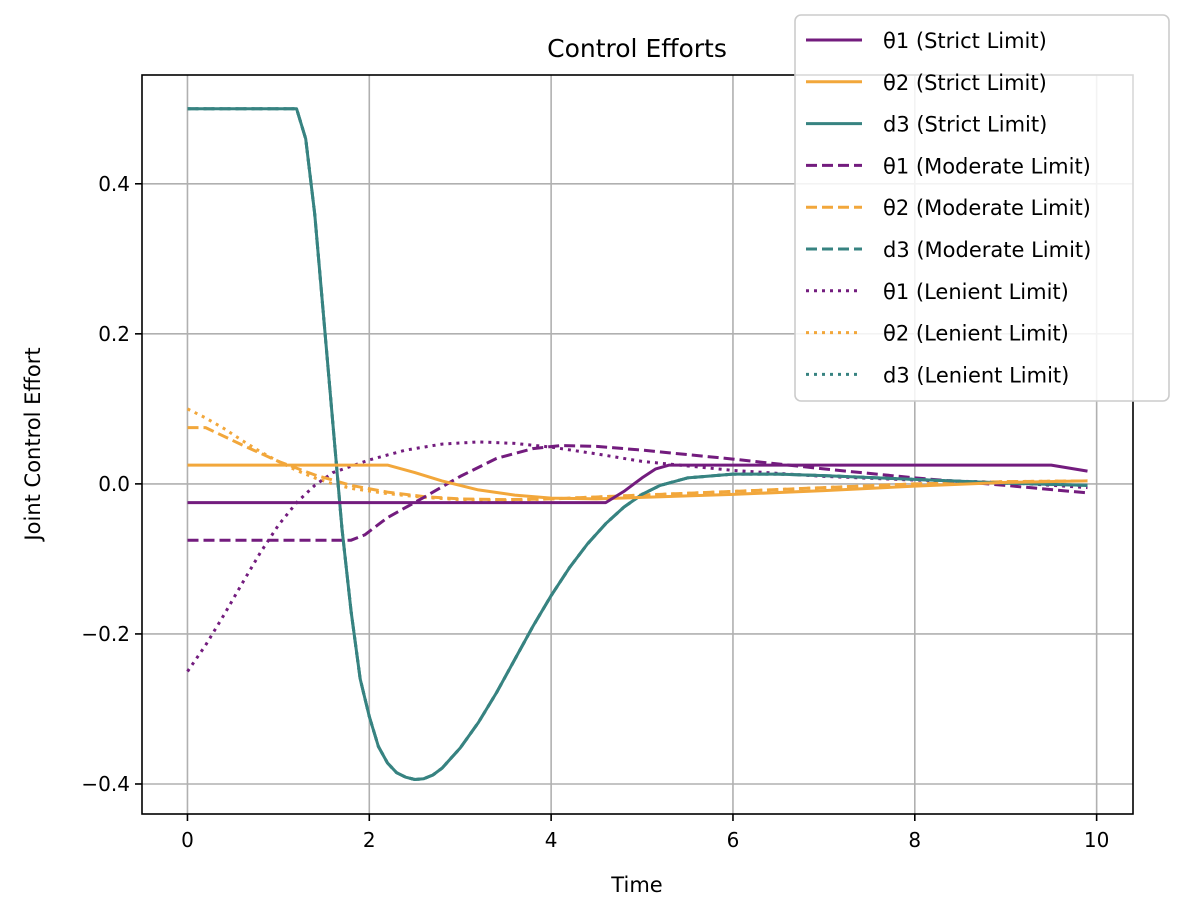 The height and width of the screenshot is (916, 1184). What do you see at coordinates (987, 166) in the screenshot?
I see `legend-label: θ1 (Moderate Limit)` at bounding box center [987, 166].